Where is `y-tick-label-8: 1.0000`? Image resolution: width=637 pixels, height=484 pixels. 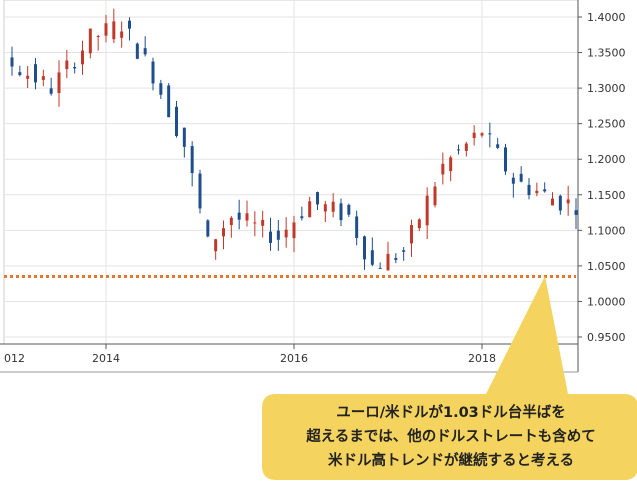 y-tick-label-8: 1.0000 is located at coordinates (606, 301).